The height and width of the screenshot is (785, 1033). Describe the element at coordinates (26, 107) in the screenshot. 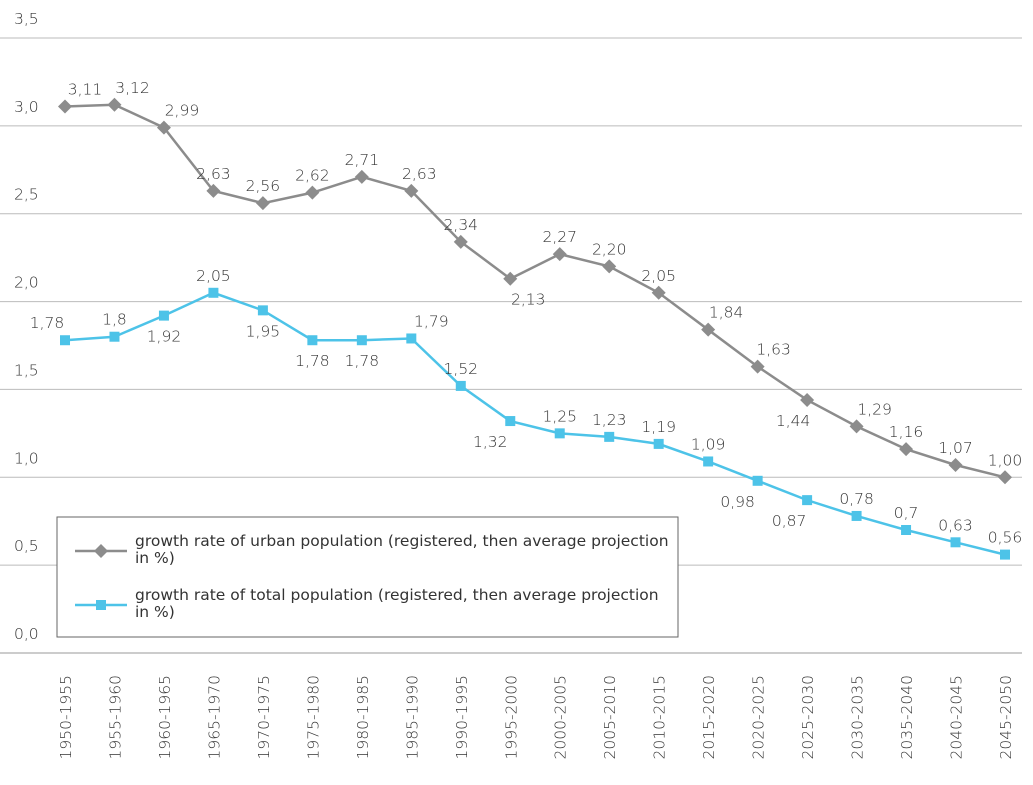

I see `y-tick-label: 3,0` at that location.